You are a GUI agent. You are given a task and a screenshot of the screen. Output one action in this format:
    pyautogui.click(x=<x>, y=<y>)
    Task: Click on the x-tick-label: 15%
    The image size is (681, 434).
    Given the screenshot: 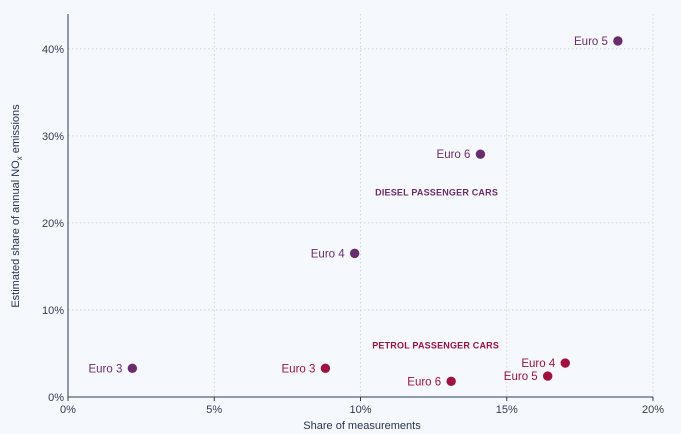 What is the action you would take?
    pyautogui.click(x=507, y=410)
    